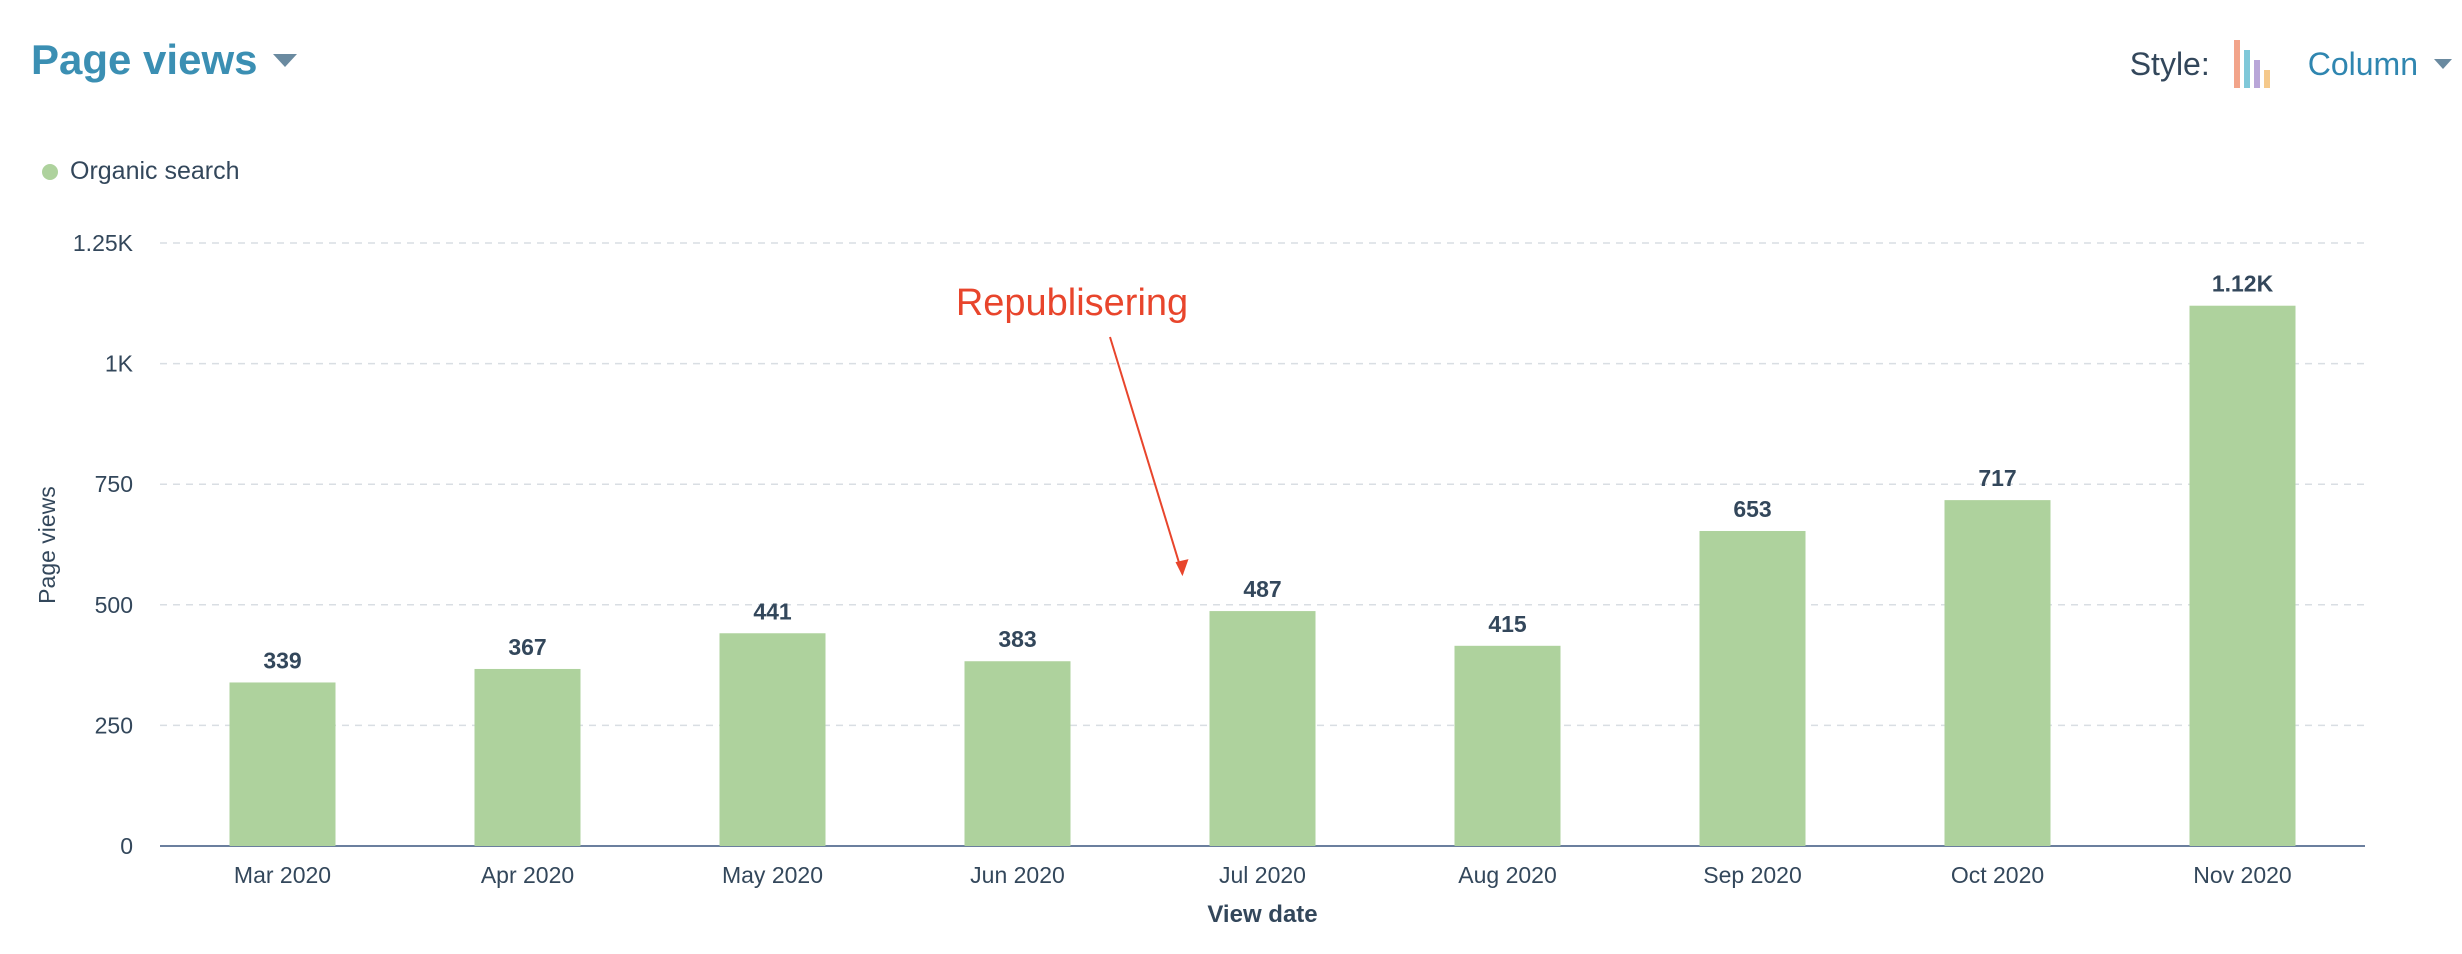  I want to click on data-label: 383, so click(1017, 639).